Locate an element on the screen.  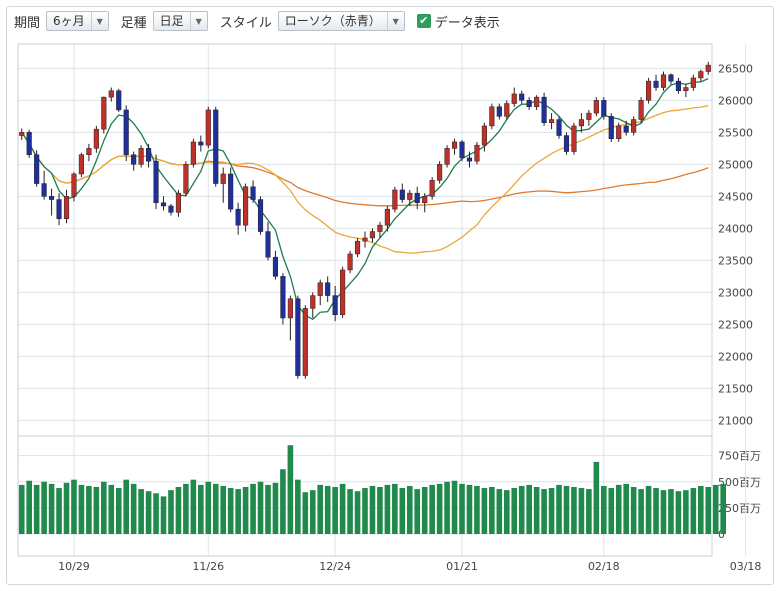
style-select: ローソク（赤青） ▼ is located at coordinates (341, 21).